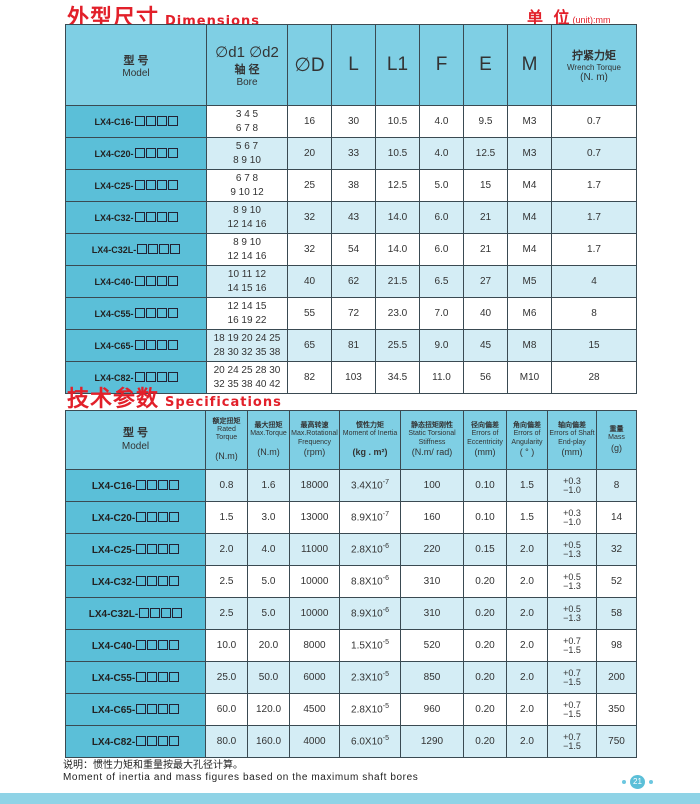  Describe the element at coordinates (616, 645) in the screenshot. I see `mass-cell: 98` at that location.